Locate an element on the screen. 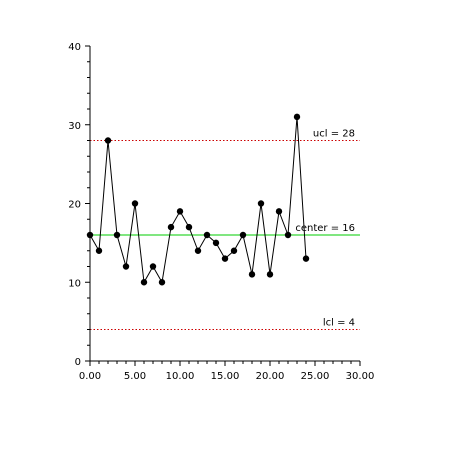 The width and height of the screenshot is (450, 450). reference-line-label: center = 16 is located at coordinates (325, 228).